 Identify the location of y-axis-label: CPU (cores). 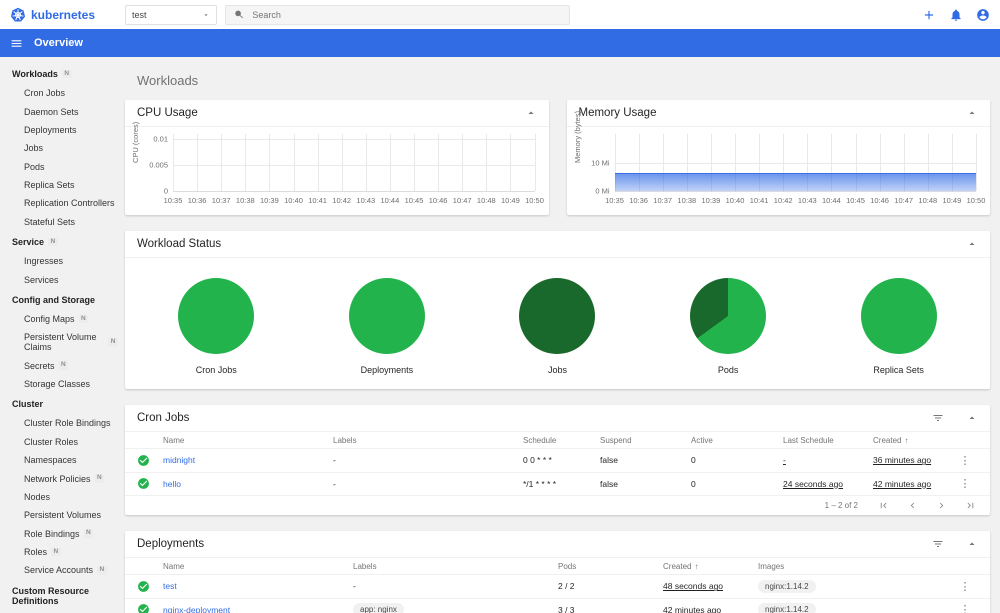
(135, 142).